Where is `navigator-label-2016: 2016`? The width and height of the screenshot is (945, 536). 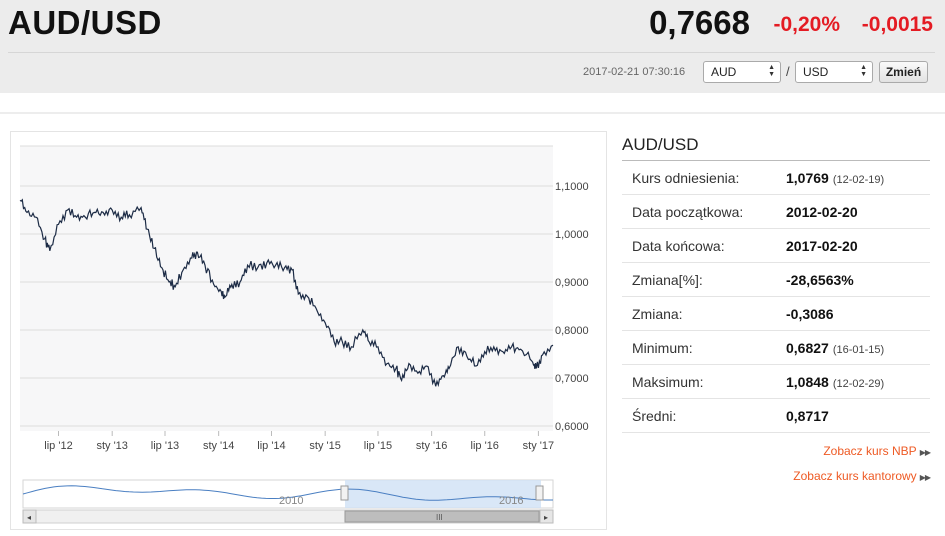
navigator-label-2016: 2016 is located at coordinates (511, 501).